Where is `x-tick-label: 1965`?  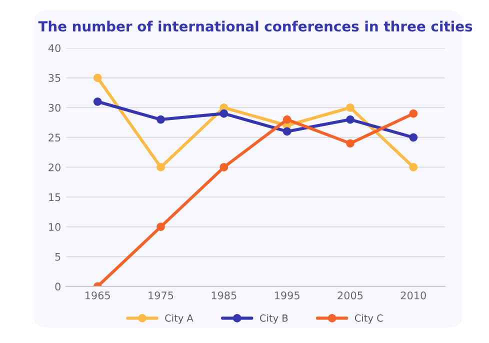
x-tick-label: 1965 is located at coordinates (97, 295).